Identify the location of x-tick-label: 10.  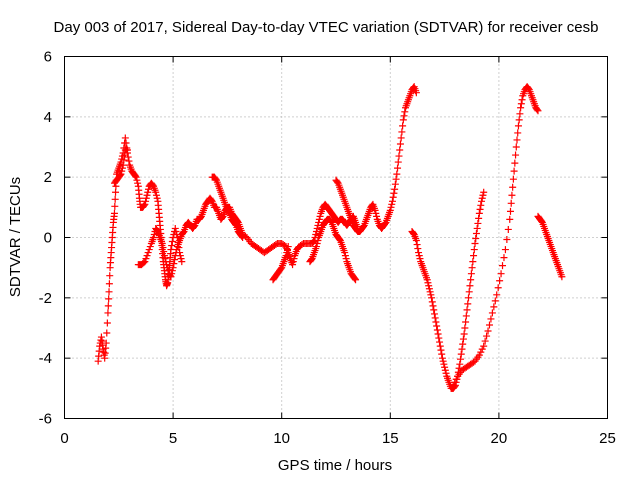
(281, 438).